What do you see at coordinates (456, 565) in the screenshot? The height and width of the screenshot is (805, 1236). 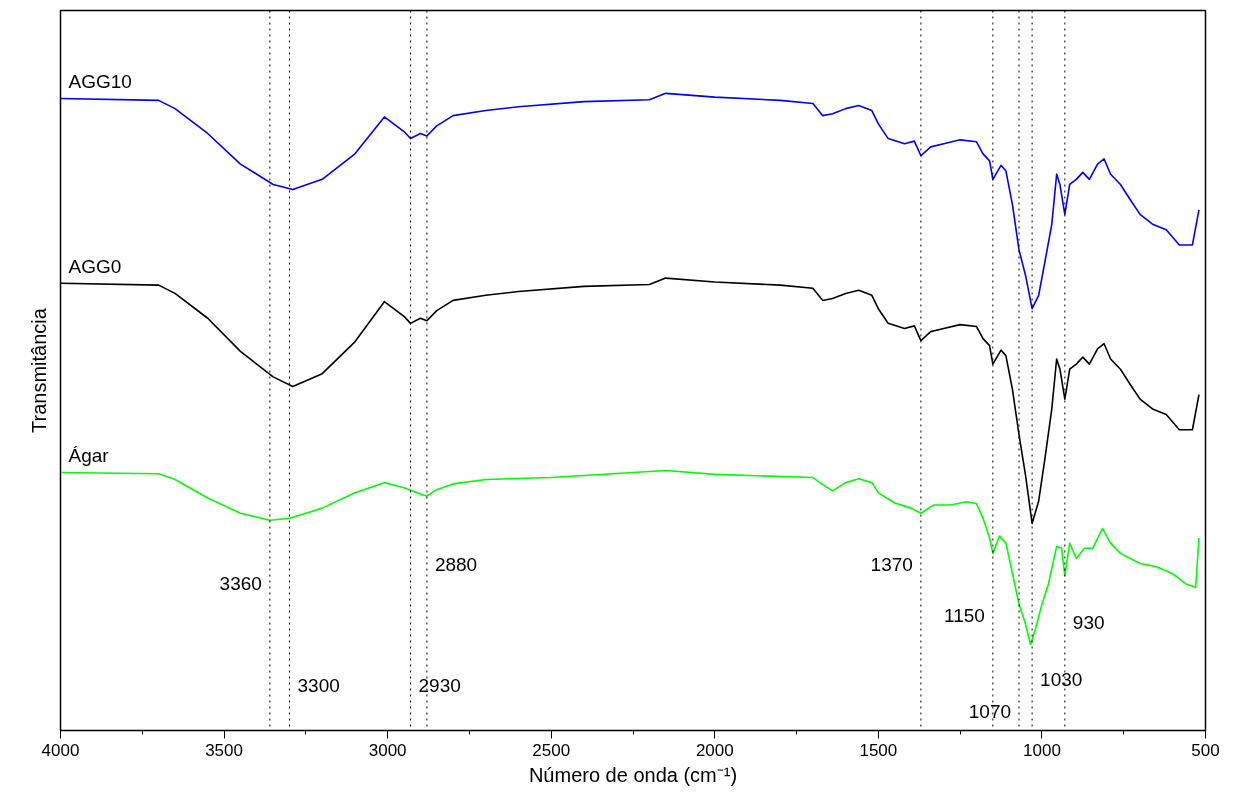 I see `ref-line-label: 2880` at bounding box center [456, 565].